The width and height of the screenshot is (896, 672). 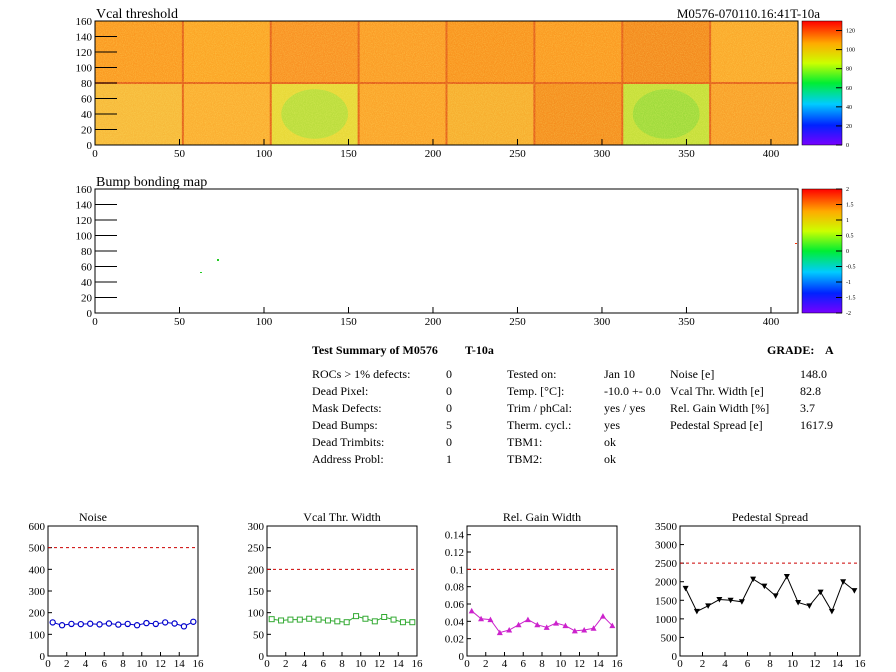 What do you see at coordinates (256, 592) in the screenshot?
I see `y-tick-label: 150` at bounding box center [256, 592].